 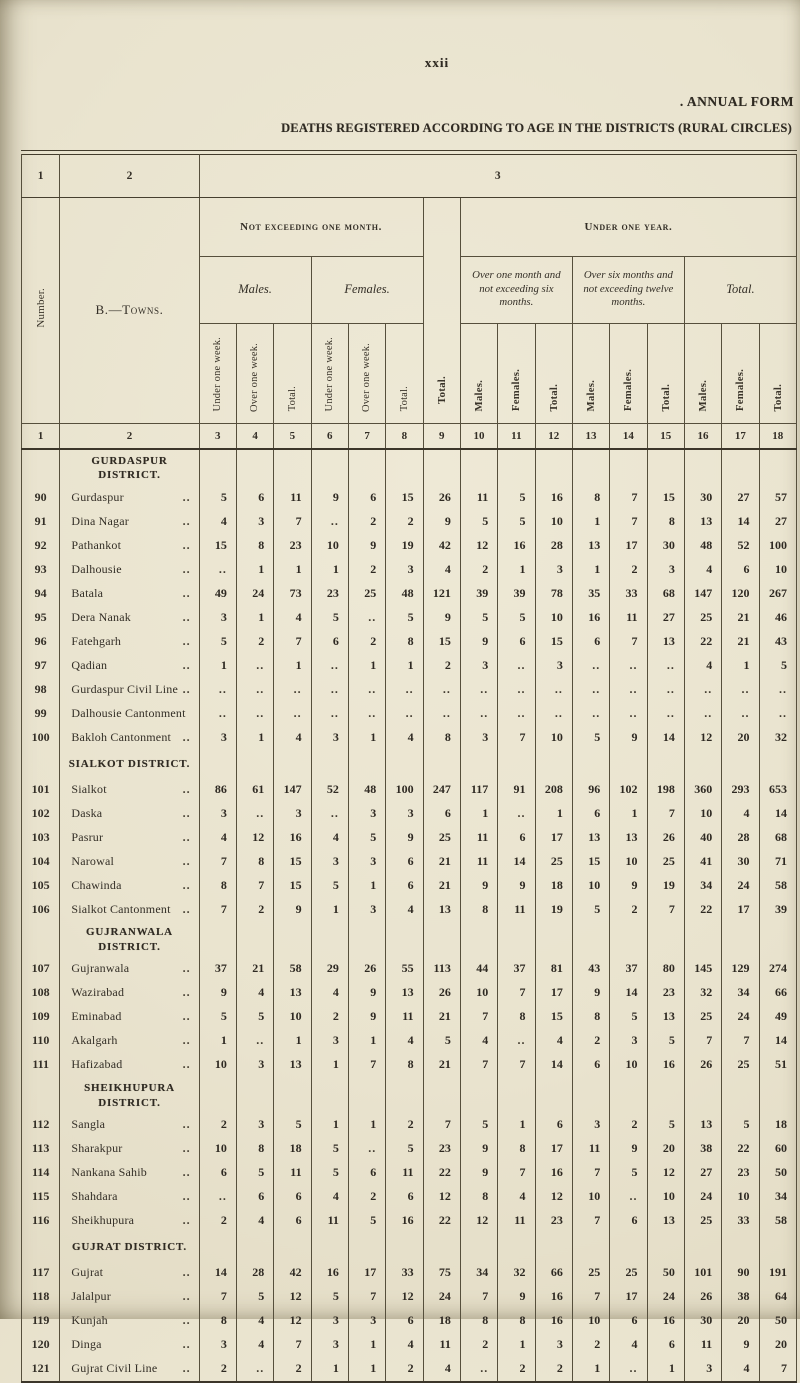 What do you see at coordinates (40, 436) in the screenshot?
I see `column-number-1: 1` at bounding box center [40, 436].